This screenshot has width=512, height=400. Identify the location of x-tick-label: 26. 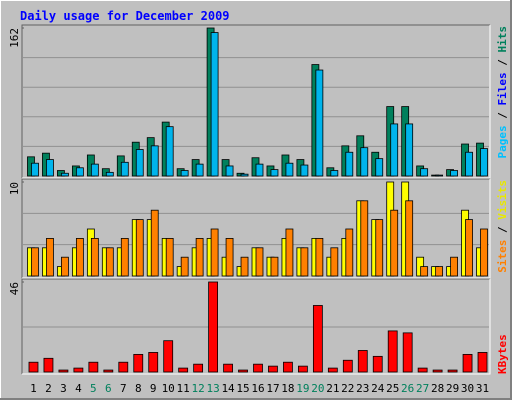
(407, 388).